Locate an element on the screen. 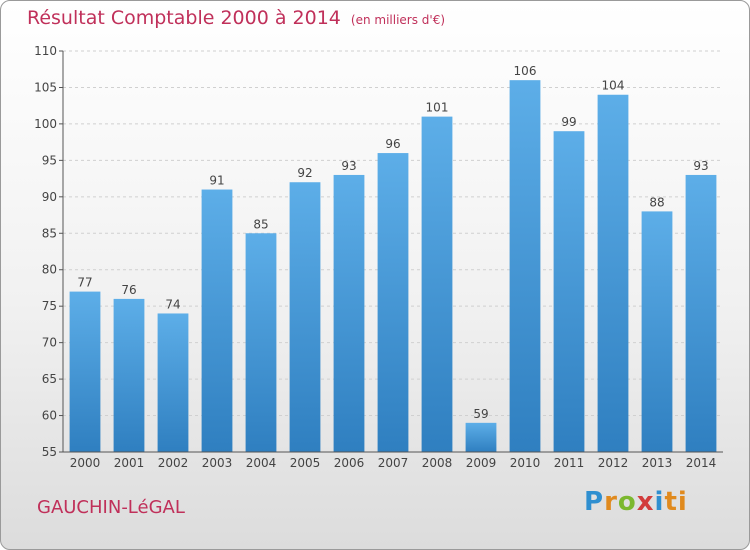 Image resolution: width=750 pixels, height=550 pixels. proxiti-logo: Proxiti is located at coordinates (636, 502).